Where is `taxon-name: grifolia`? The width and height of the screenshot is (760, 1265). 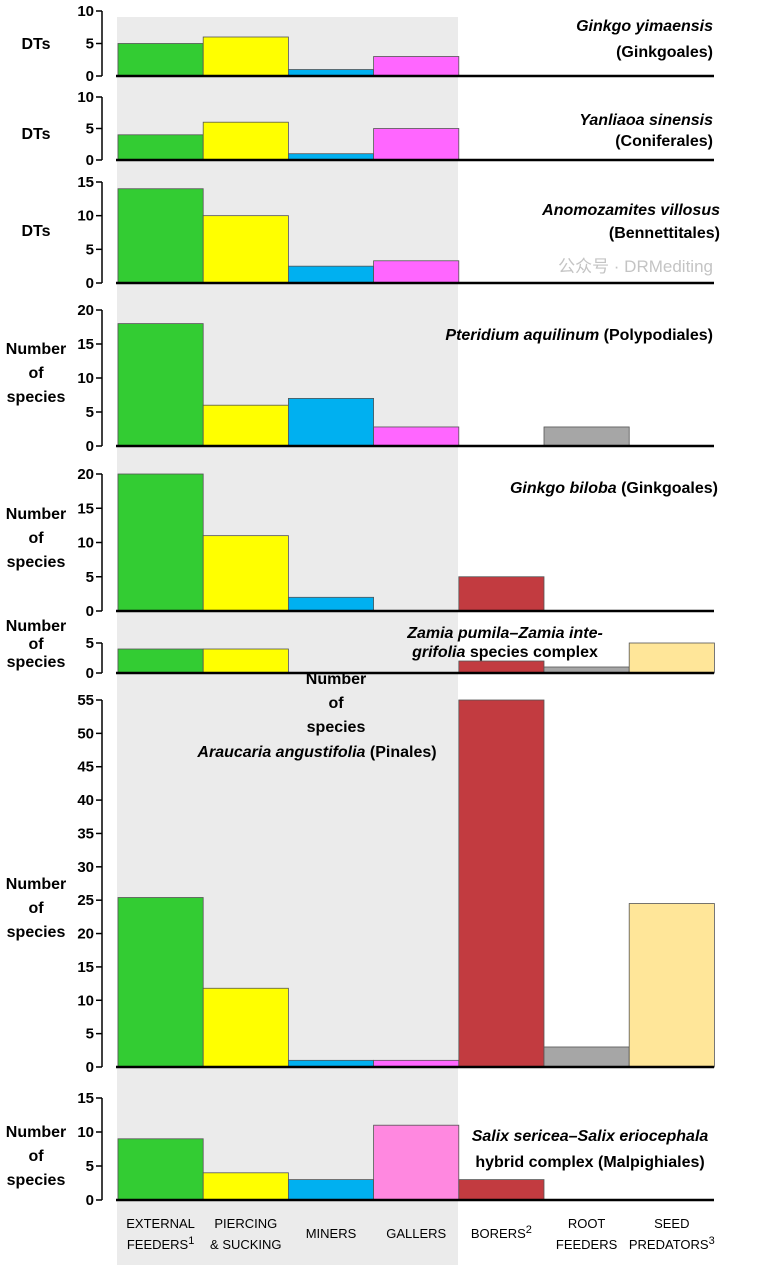
taxon-name: grifolia is located at coordinates (438, 652).